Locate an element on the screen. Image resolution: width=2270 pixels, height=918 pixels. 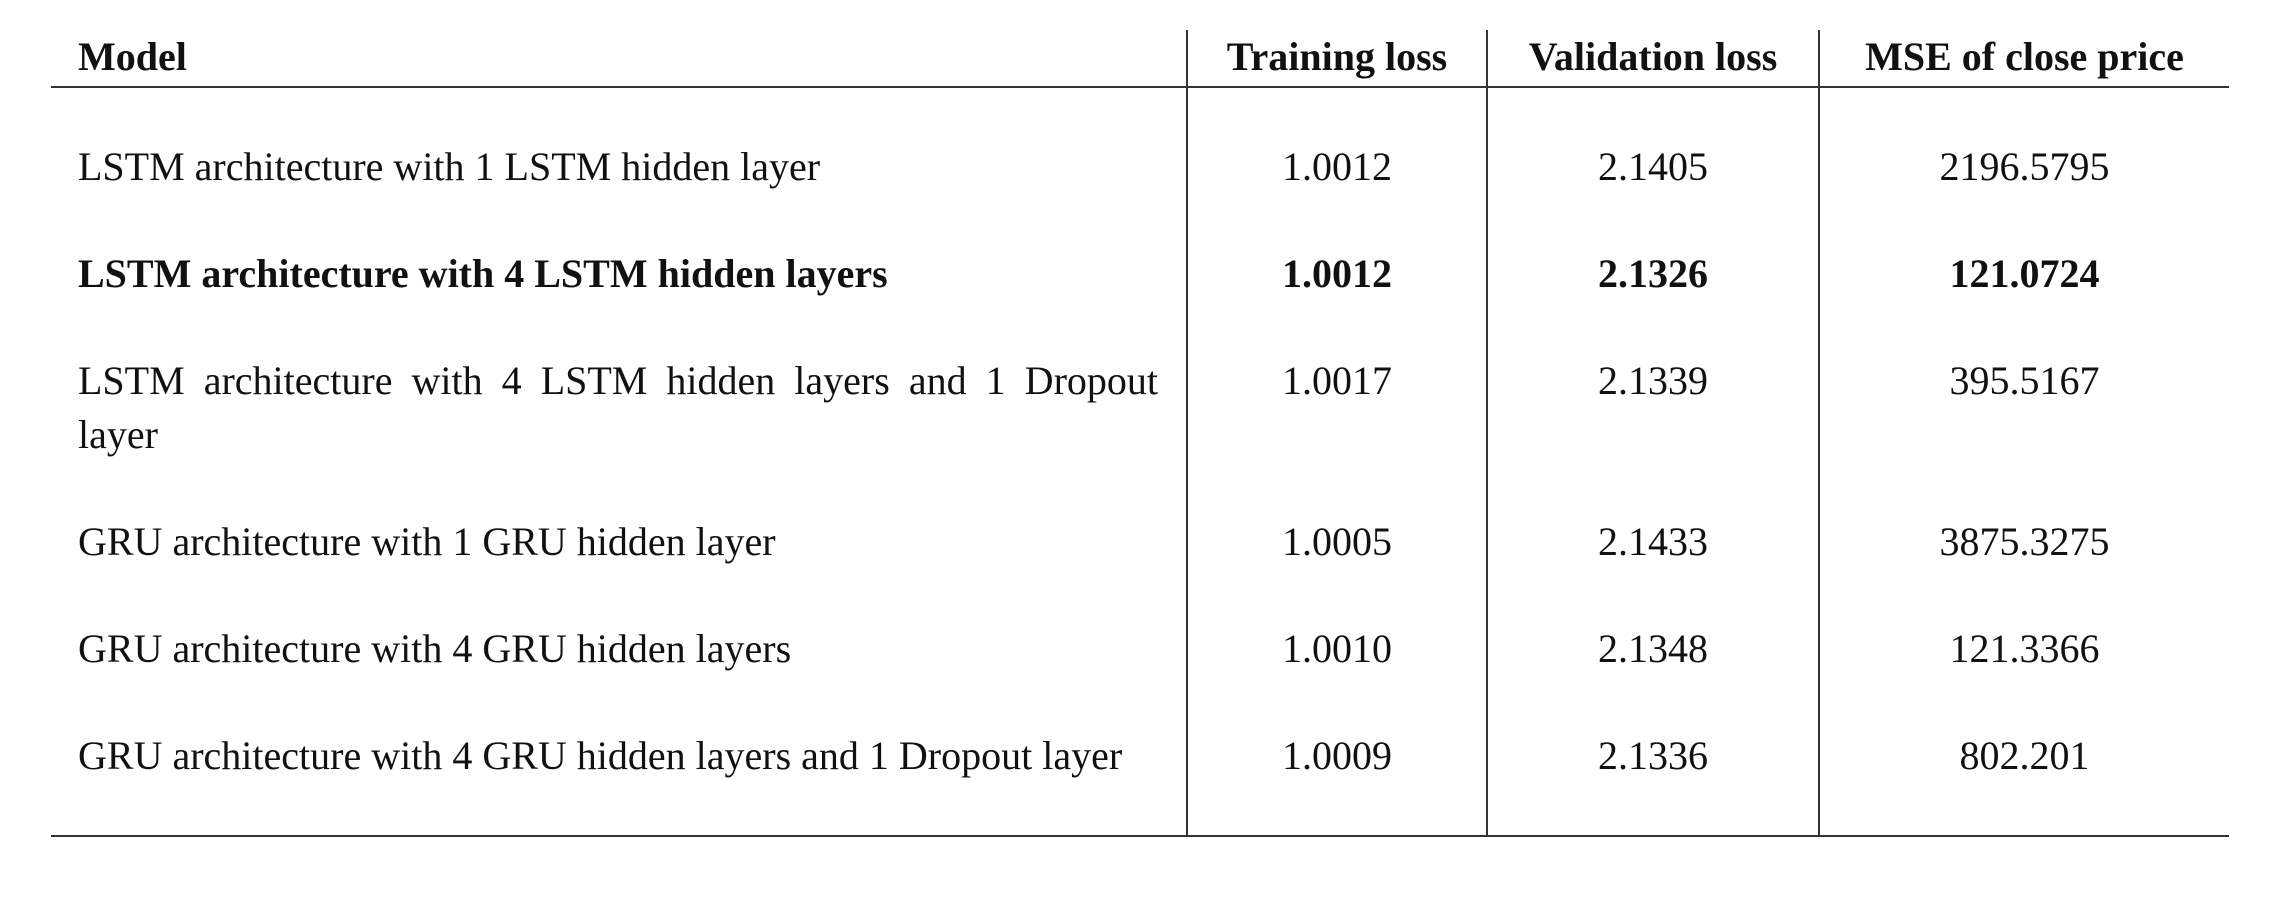
cell-training-loss: 1.0005 is located at coordinates (1336, 568).